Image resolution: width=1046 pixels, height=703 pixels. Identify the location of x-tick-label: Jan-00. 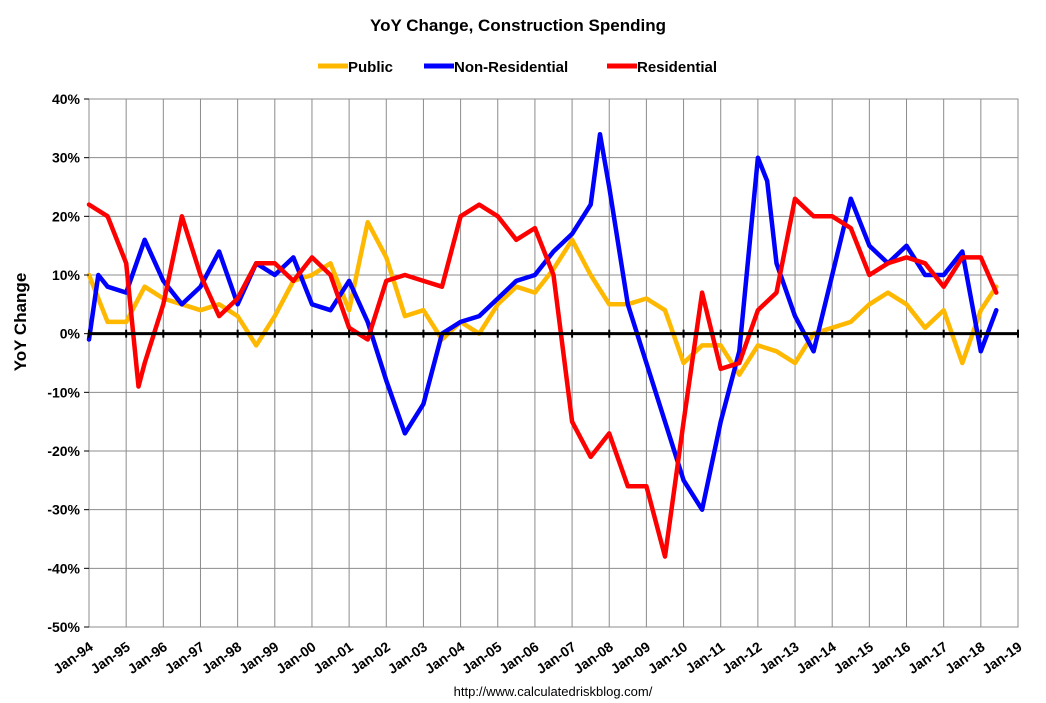
(296, 657).